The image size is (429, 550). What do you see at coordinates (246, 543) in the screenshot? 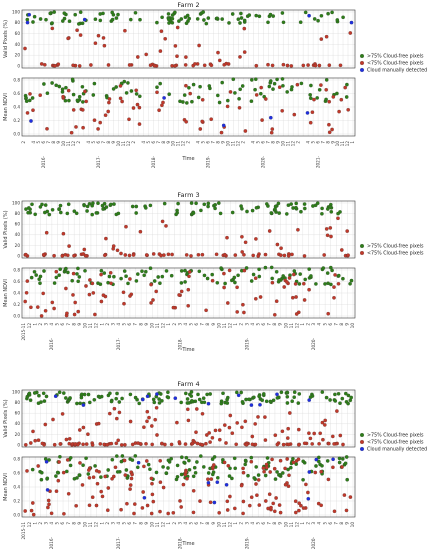
I see `x-year-label: 2019-` at bounding box center [246, 543].